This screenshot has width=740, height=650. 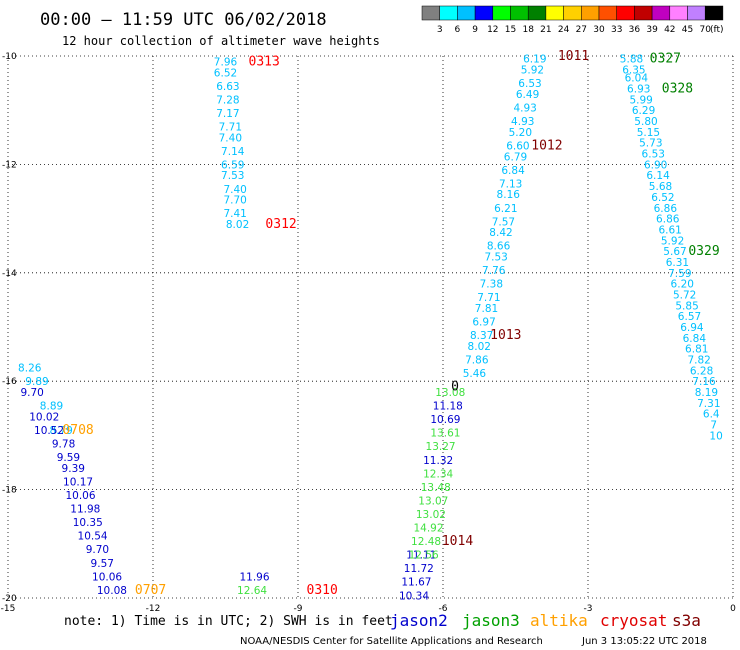 I want to click on colorbar-label: 15, so click(x=510, y=30).